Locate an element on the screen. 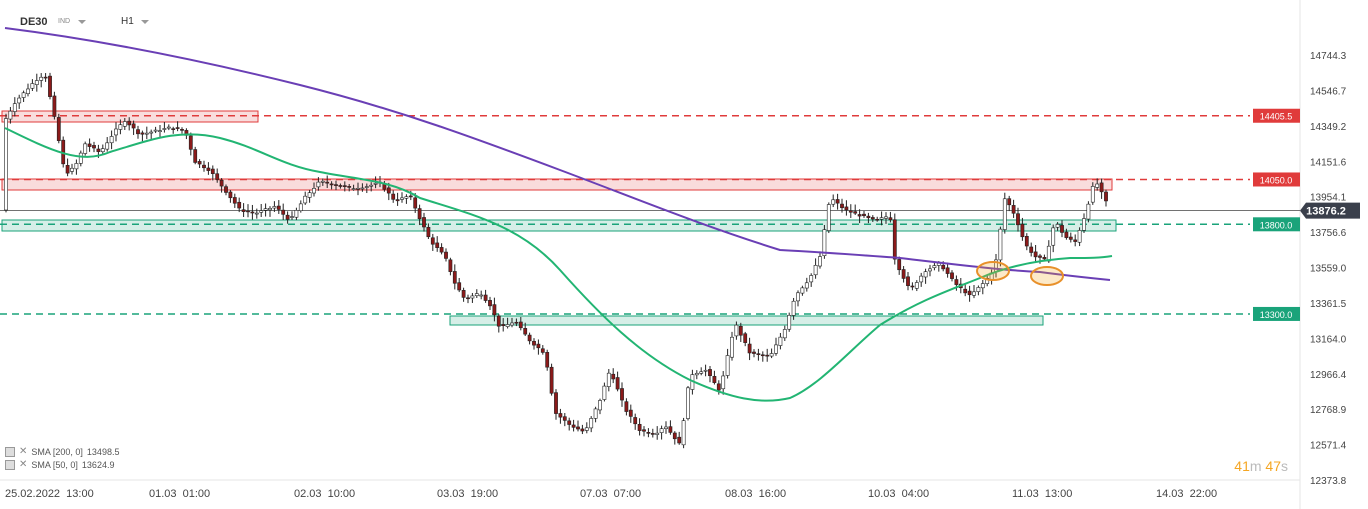 This screenshot has width=1368, height=509. y-tick-label: 13756.6 is located at coordinates (1328, 233).